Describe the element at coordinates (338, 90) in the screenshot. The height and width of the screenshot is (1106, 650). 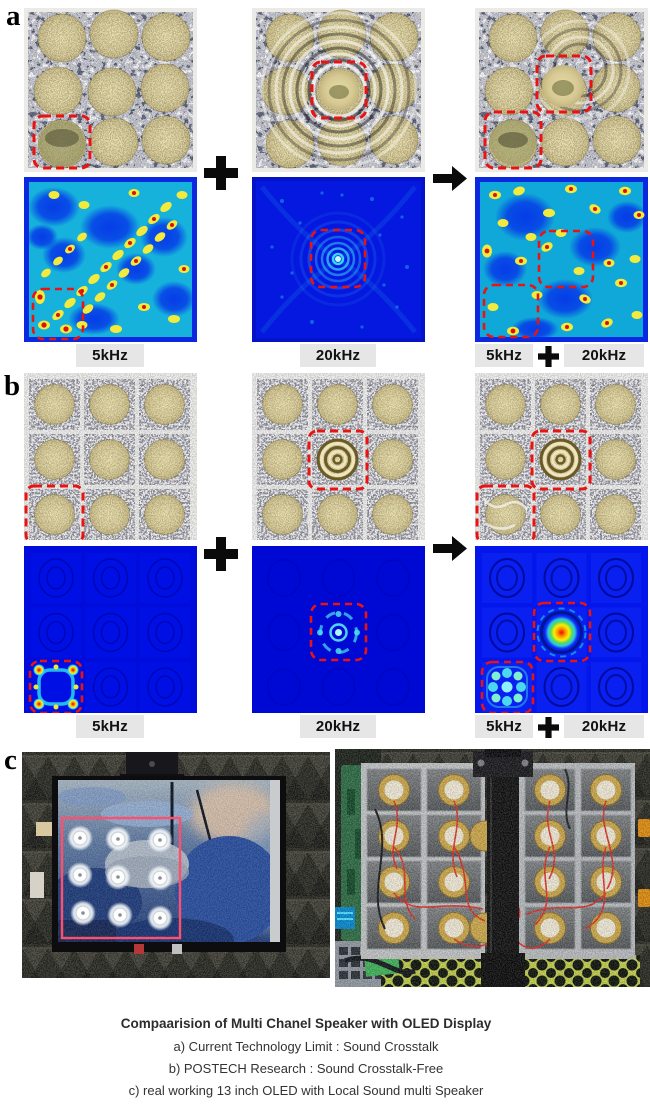
I see `panel-a-photo-20khz` at that location.